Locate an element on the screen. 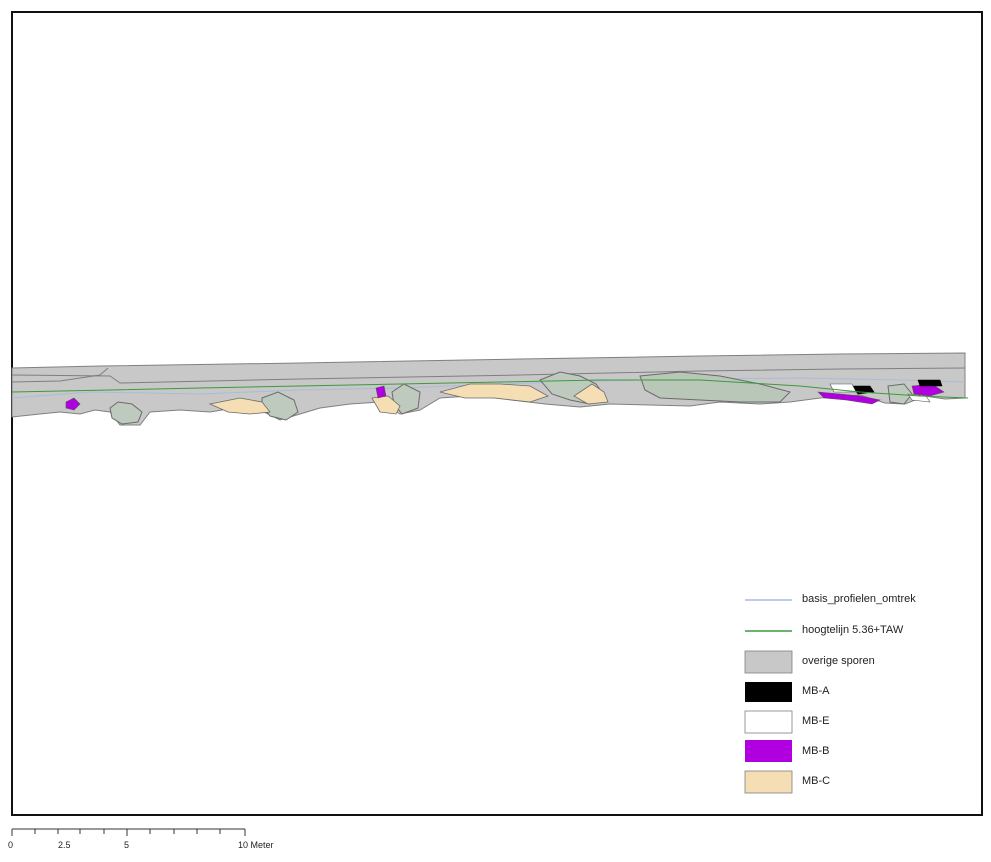  hoogtelijn-contour is located at coordinates (490, 389).